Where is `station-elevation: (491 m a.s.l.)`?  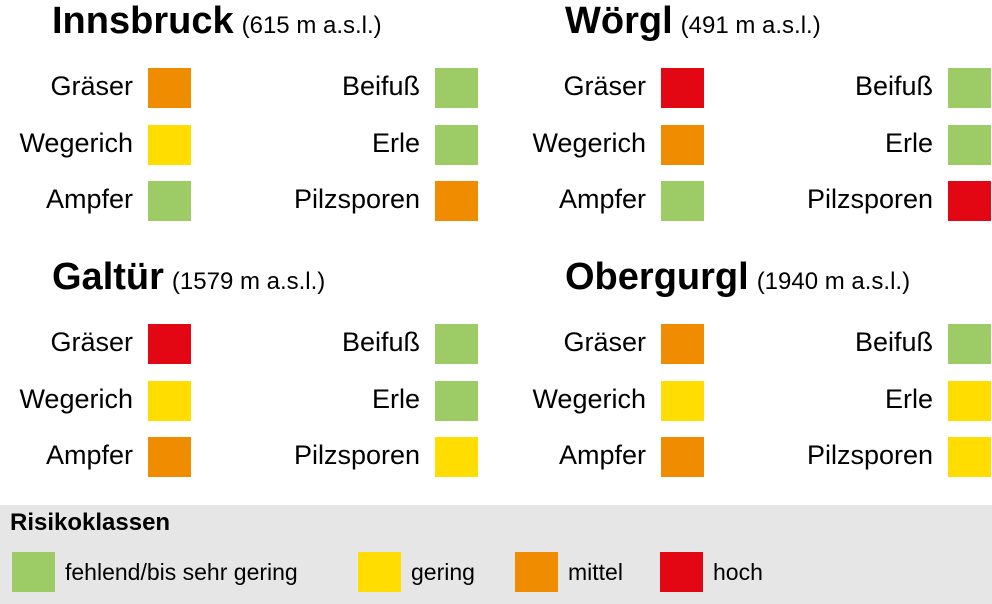
station-elevation: (491 m a.s.l.) is located at coordinates (750, 25).